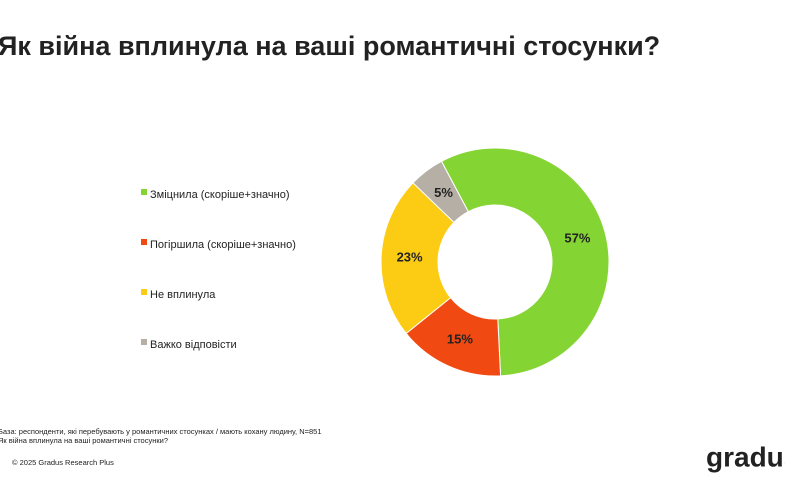 This screenshot has width=785, height=487. I want to click on copyright: © 2025 Gradus Research Plus, so click(63, 462).